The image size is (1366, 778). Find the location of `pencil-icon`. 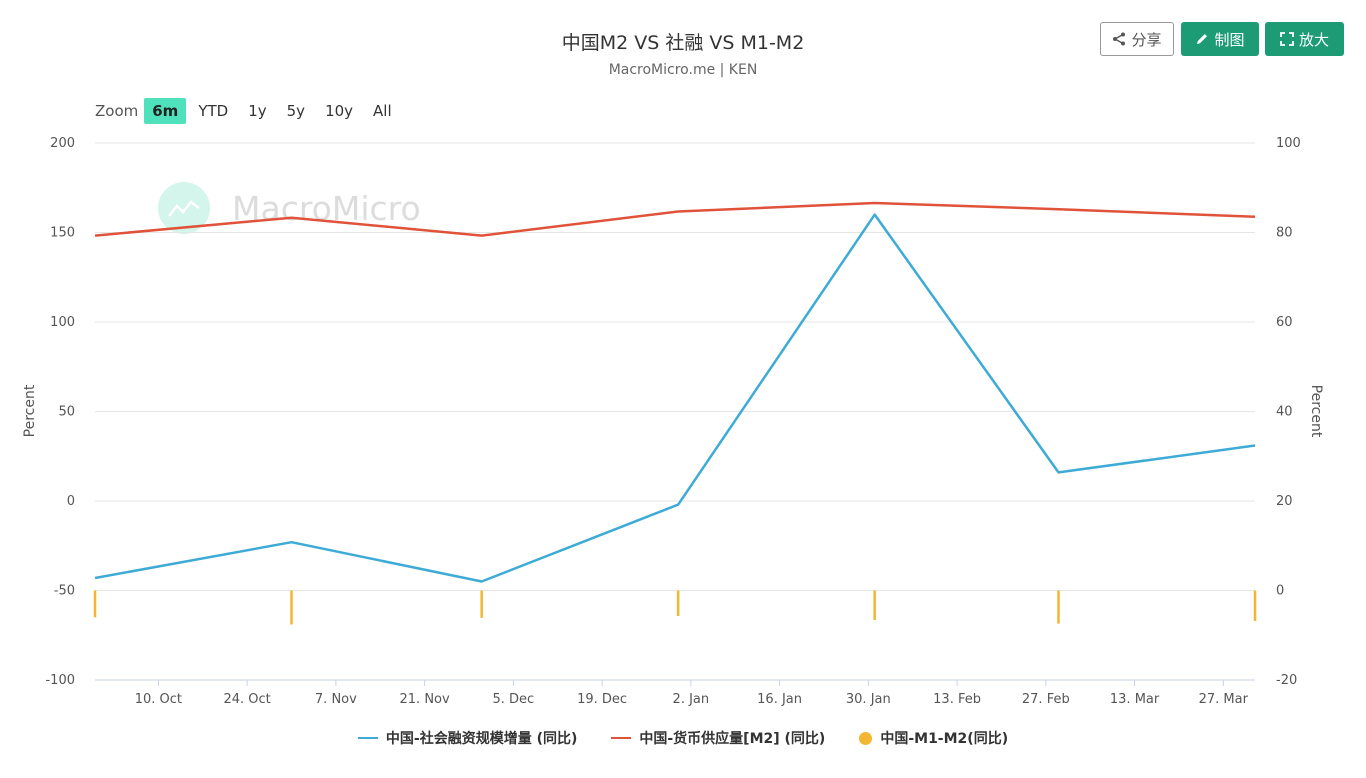

pencil-icon is located at coordinates (1202, 39).